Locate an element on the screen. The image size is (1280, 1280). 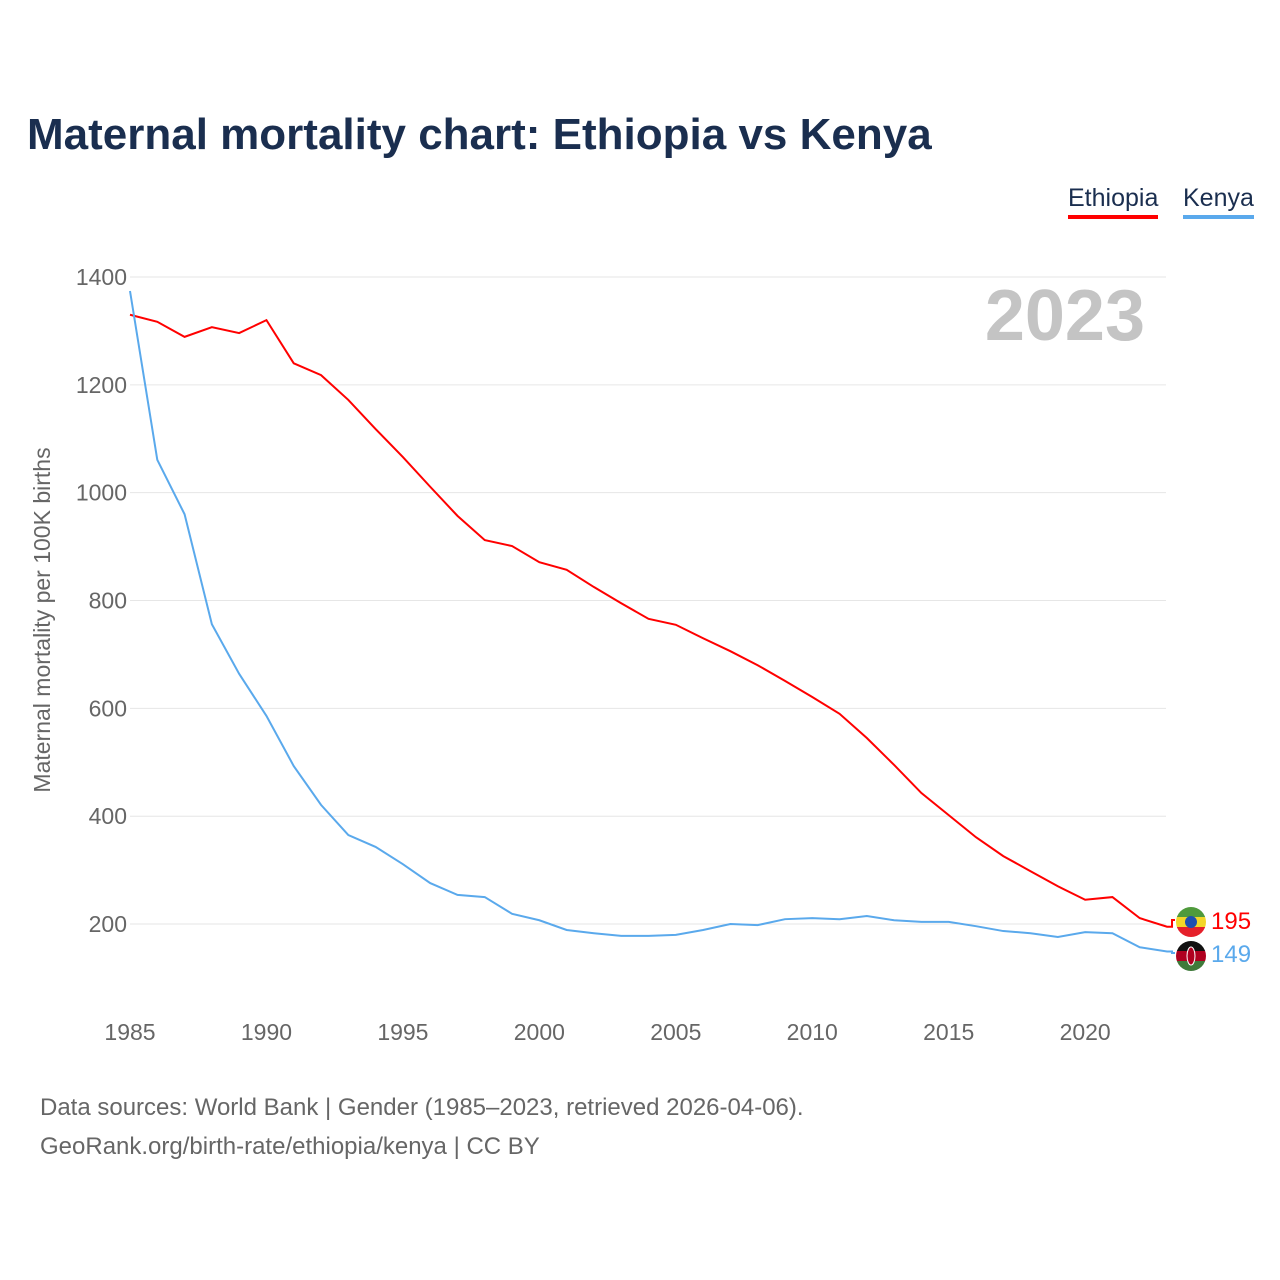
x-tick-label: 2005 is located at coordinates (675, 1032).